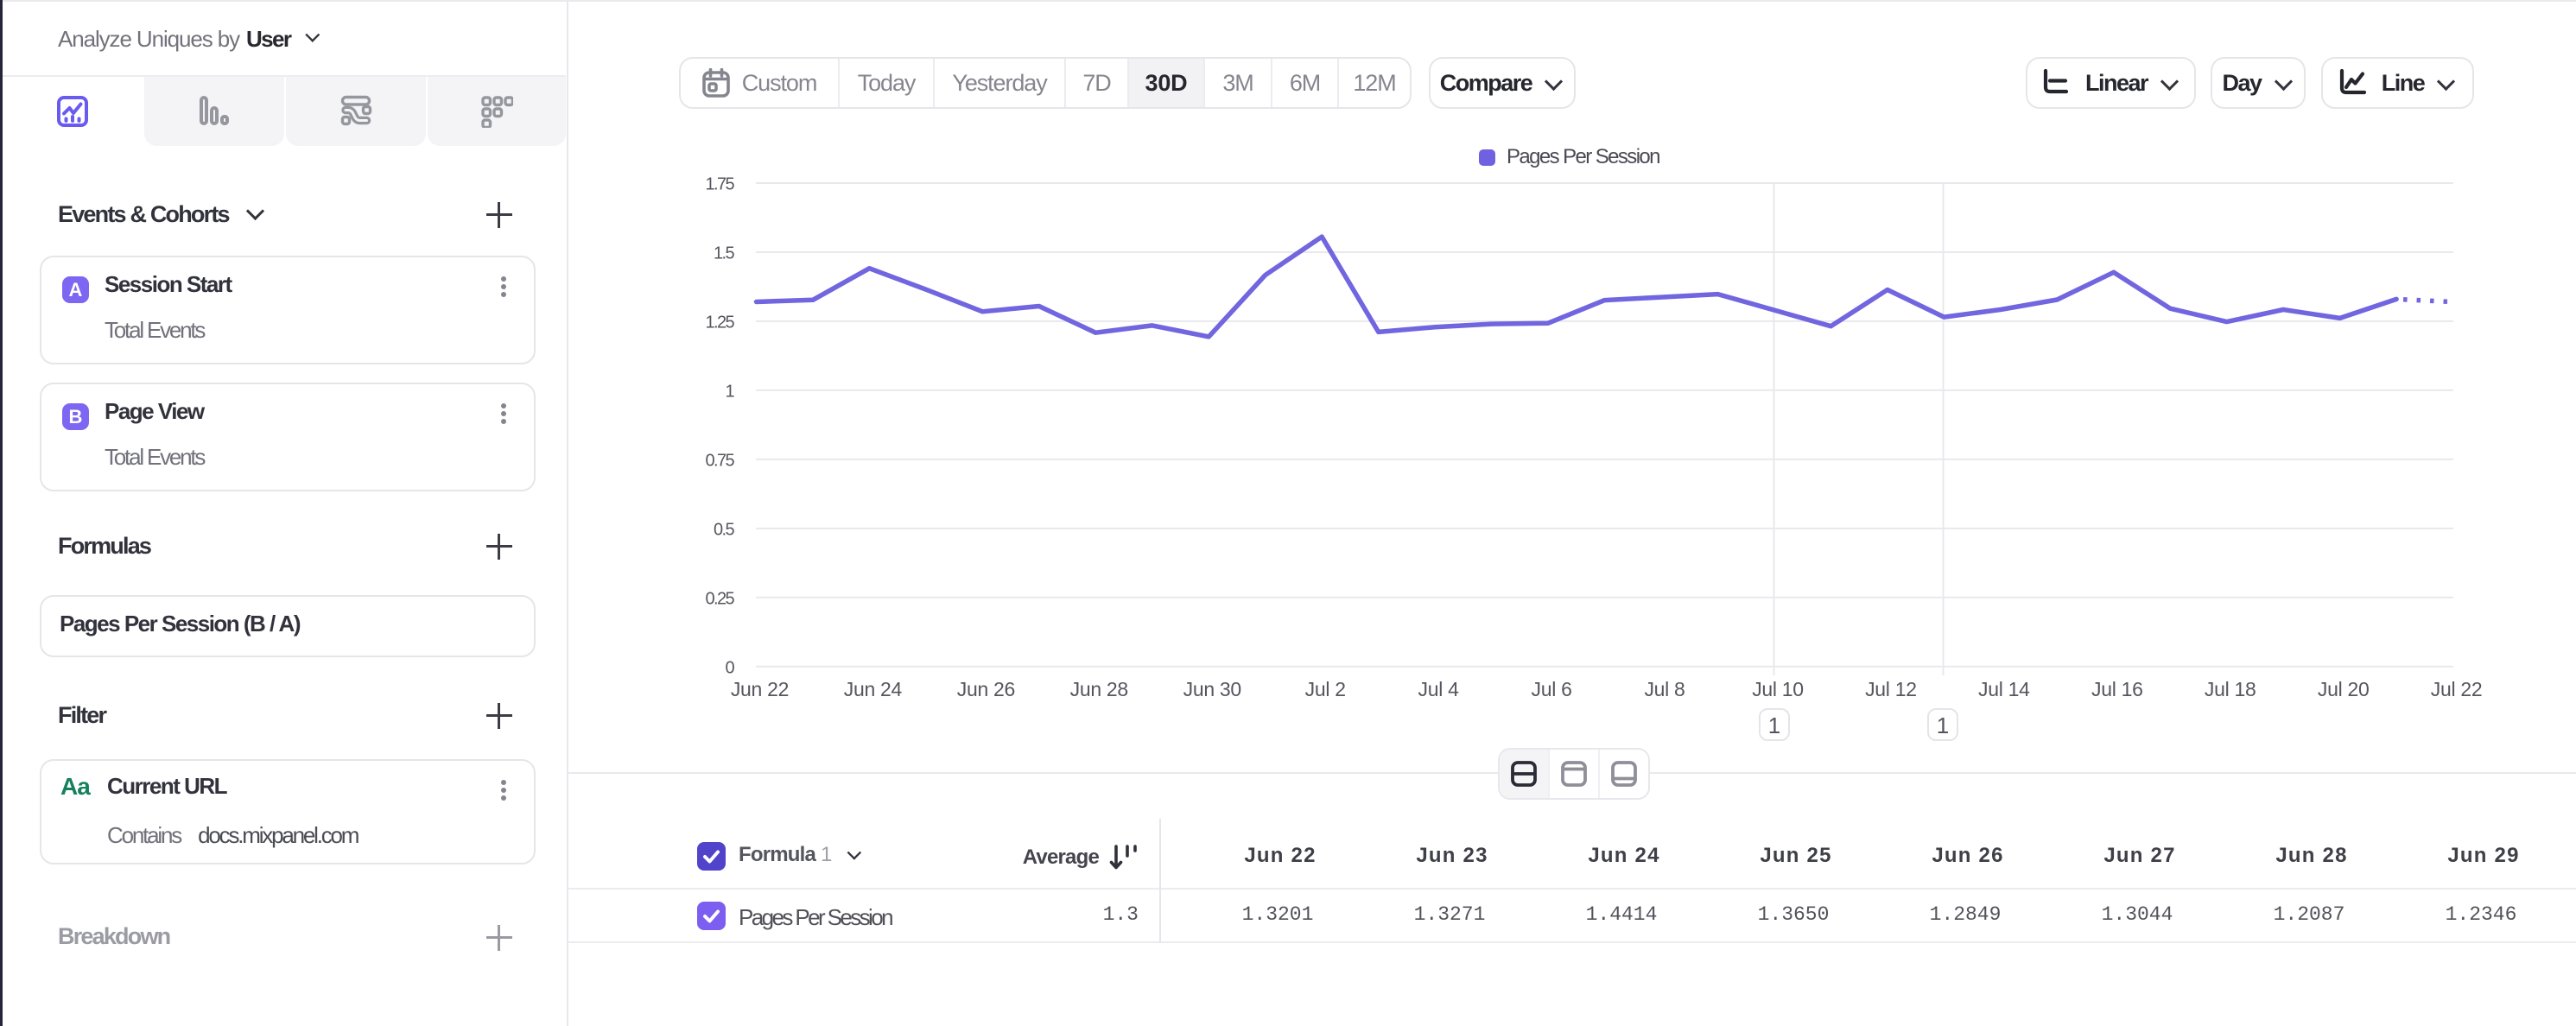  What do you see at coordinates (1891, 689) in the screenshot?
I see `svg-text: Jul 12` at bounding box center [1891, 689].